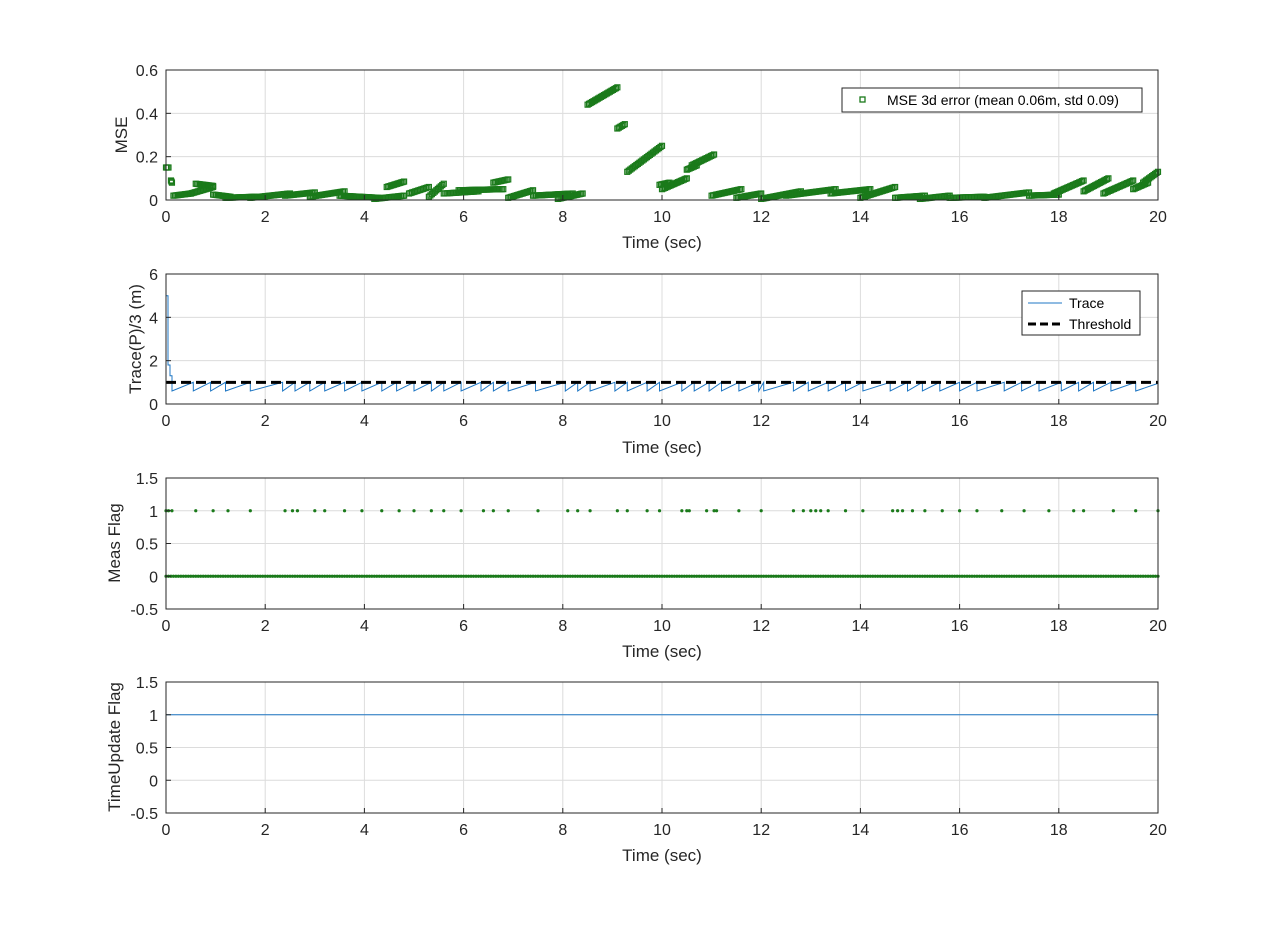 This screenshot has width=1280, height=932. I want to click on mse-marks, so click(662, 143).